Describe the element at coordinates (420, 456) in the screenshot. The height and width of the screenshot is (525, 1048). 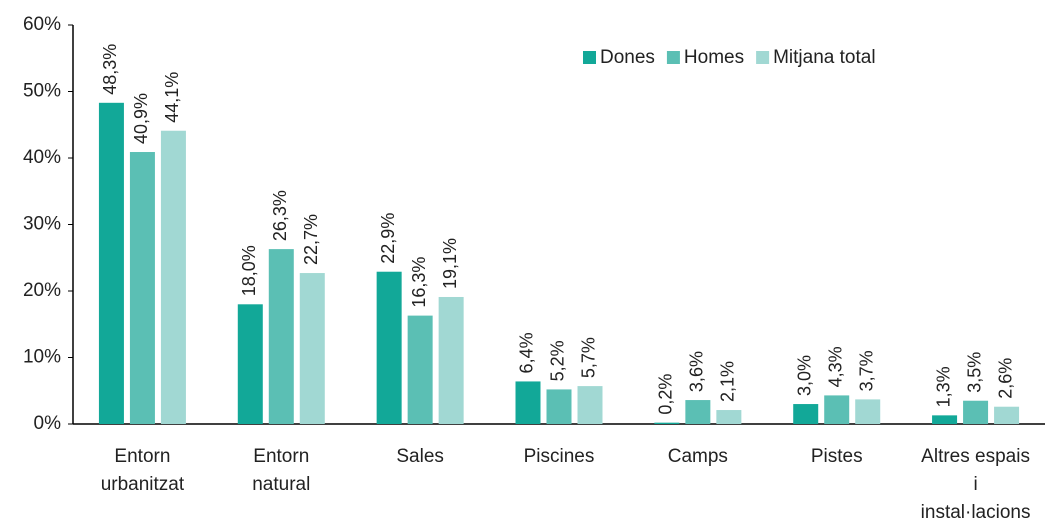
I see `x-tick-label: Sales` at that location.